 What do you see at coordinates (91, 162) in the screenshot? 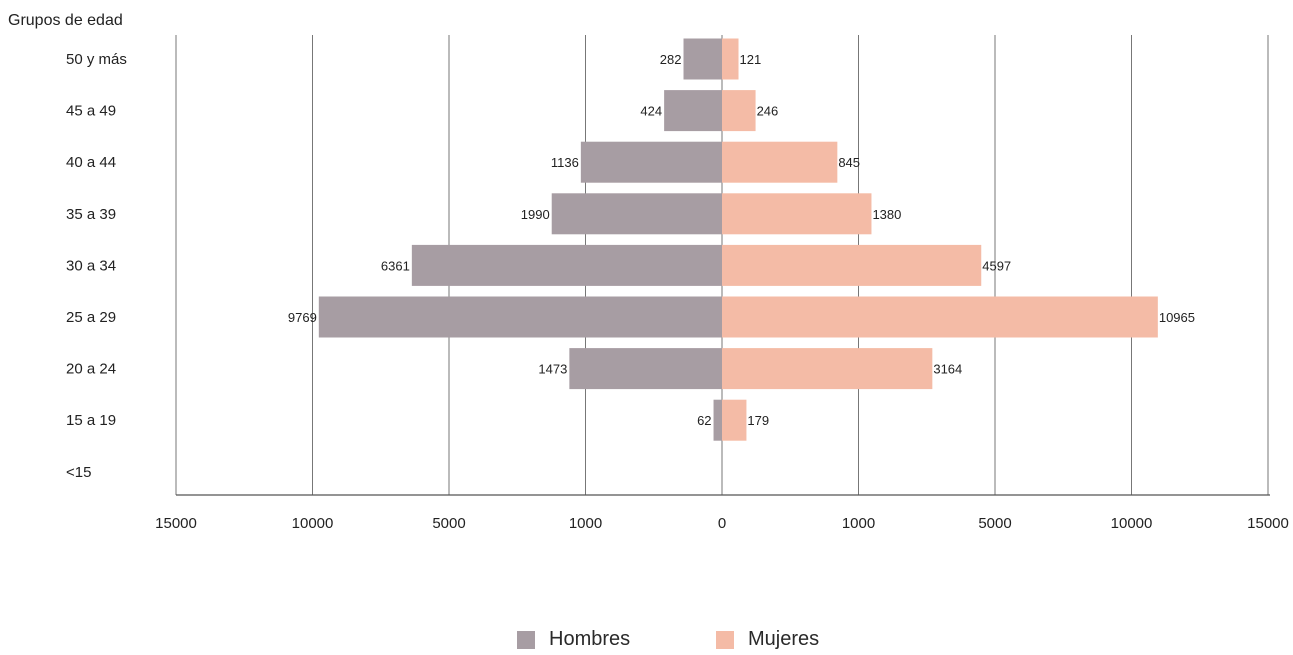
I see `category-label: 40 a 44` at bounding box center [91, 162].